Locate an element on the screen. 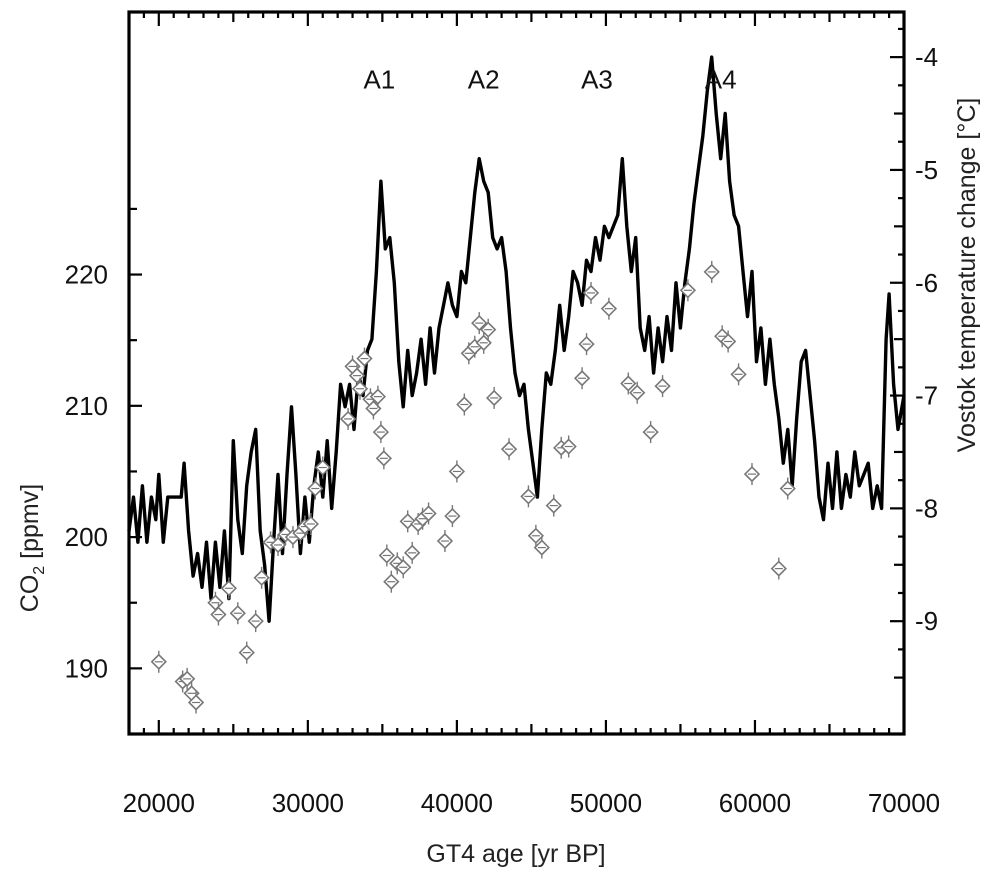 The width and height of the screenshot is (997, 877). right-tick-label: -8 is located at coordinates (926, 508).